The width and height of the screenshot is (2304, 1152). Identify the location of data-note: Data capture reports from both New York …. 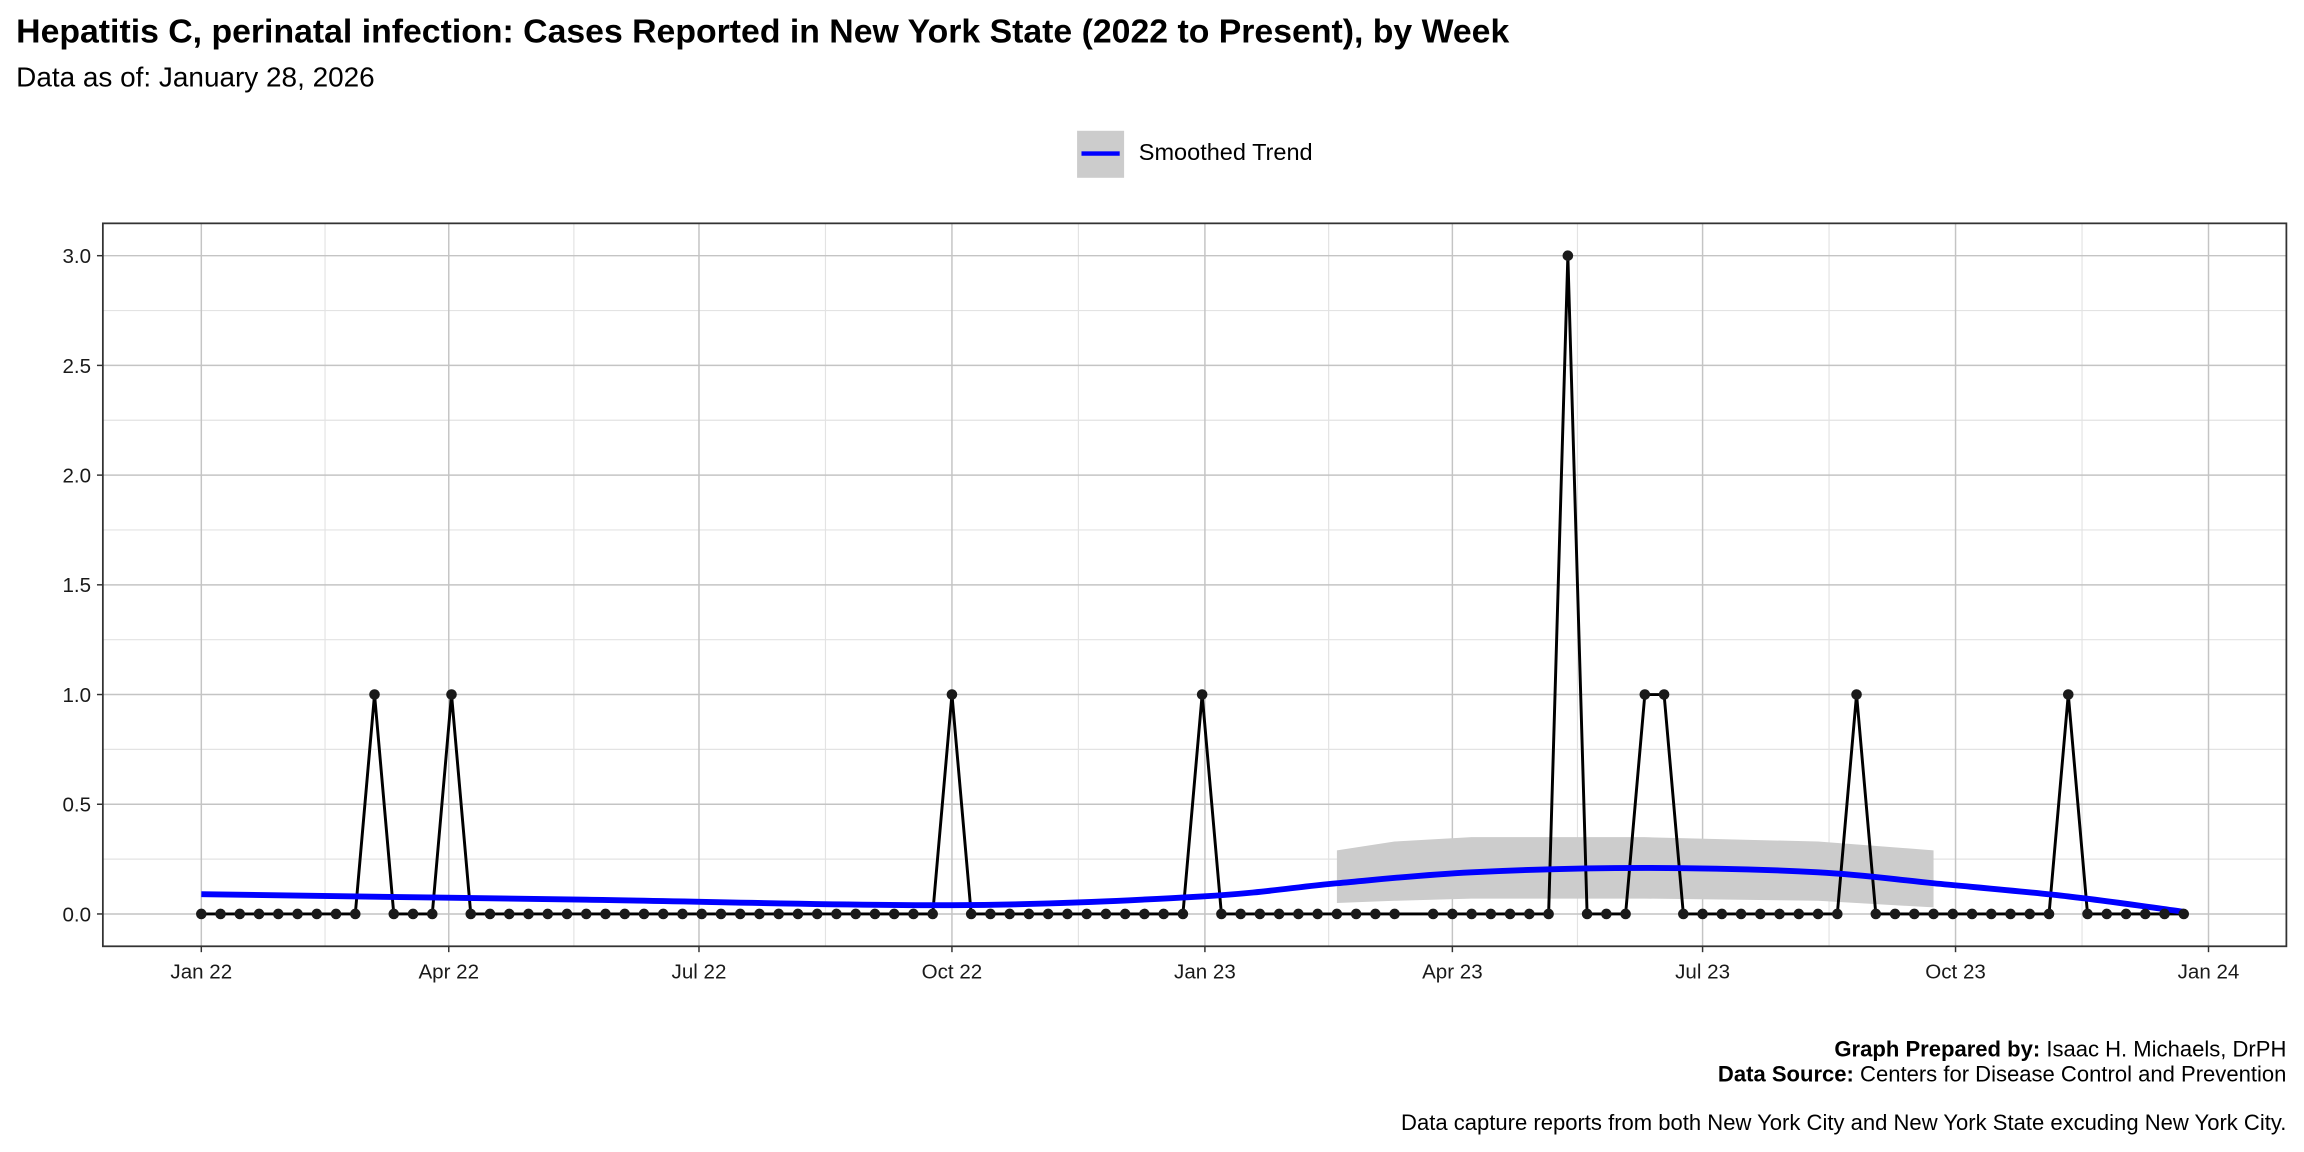
(1844, 1123).